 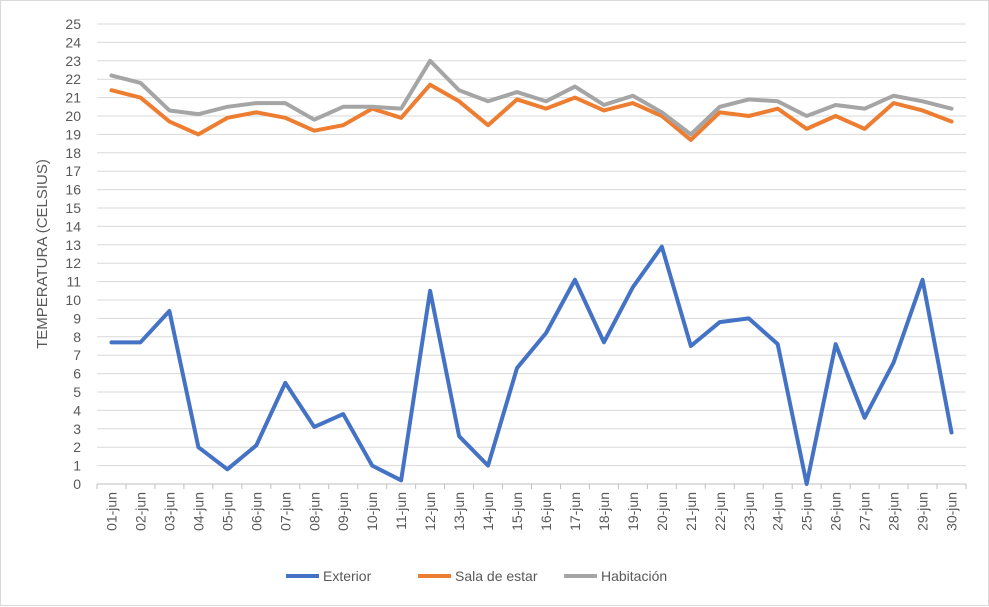 What do you see at coordinates (73, 171) in the screenshot?
I see `y-tick-label: 17` at bounding box center [73, 171].